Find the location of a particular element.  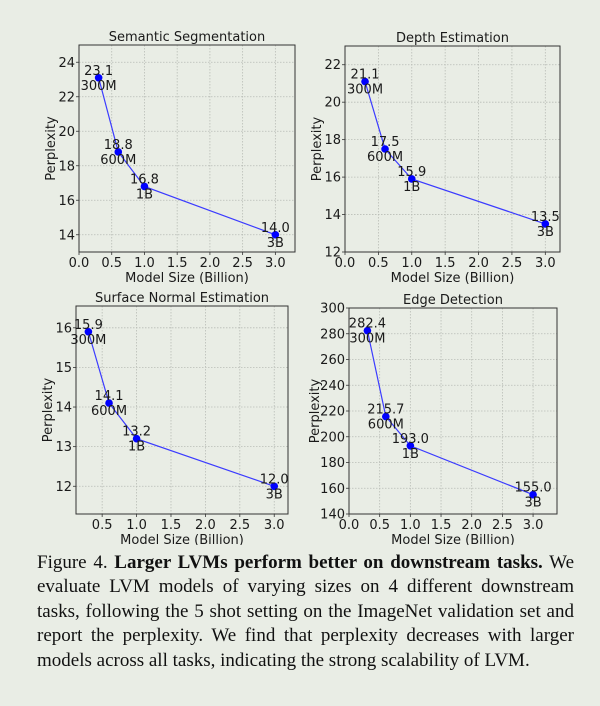

data-value-label: 14.0 is located at coordinates (275, 228).